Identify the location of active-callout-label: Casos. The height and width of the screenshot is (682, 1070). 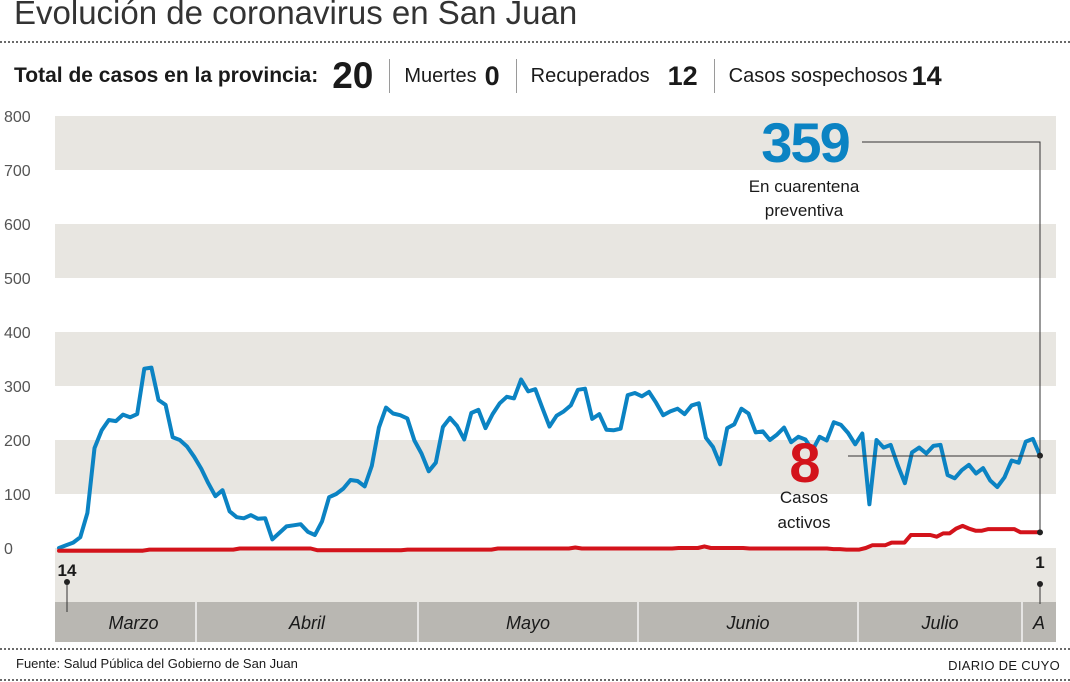
(804, 497).